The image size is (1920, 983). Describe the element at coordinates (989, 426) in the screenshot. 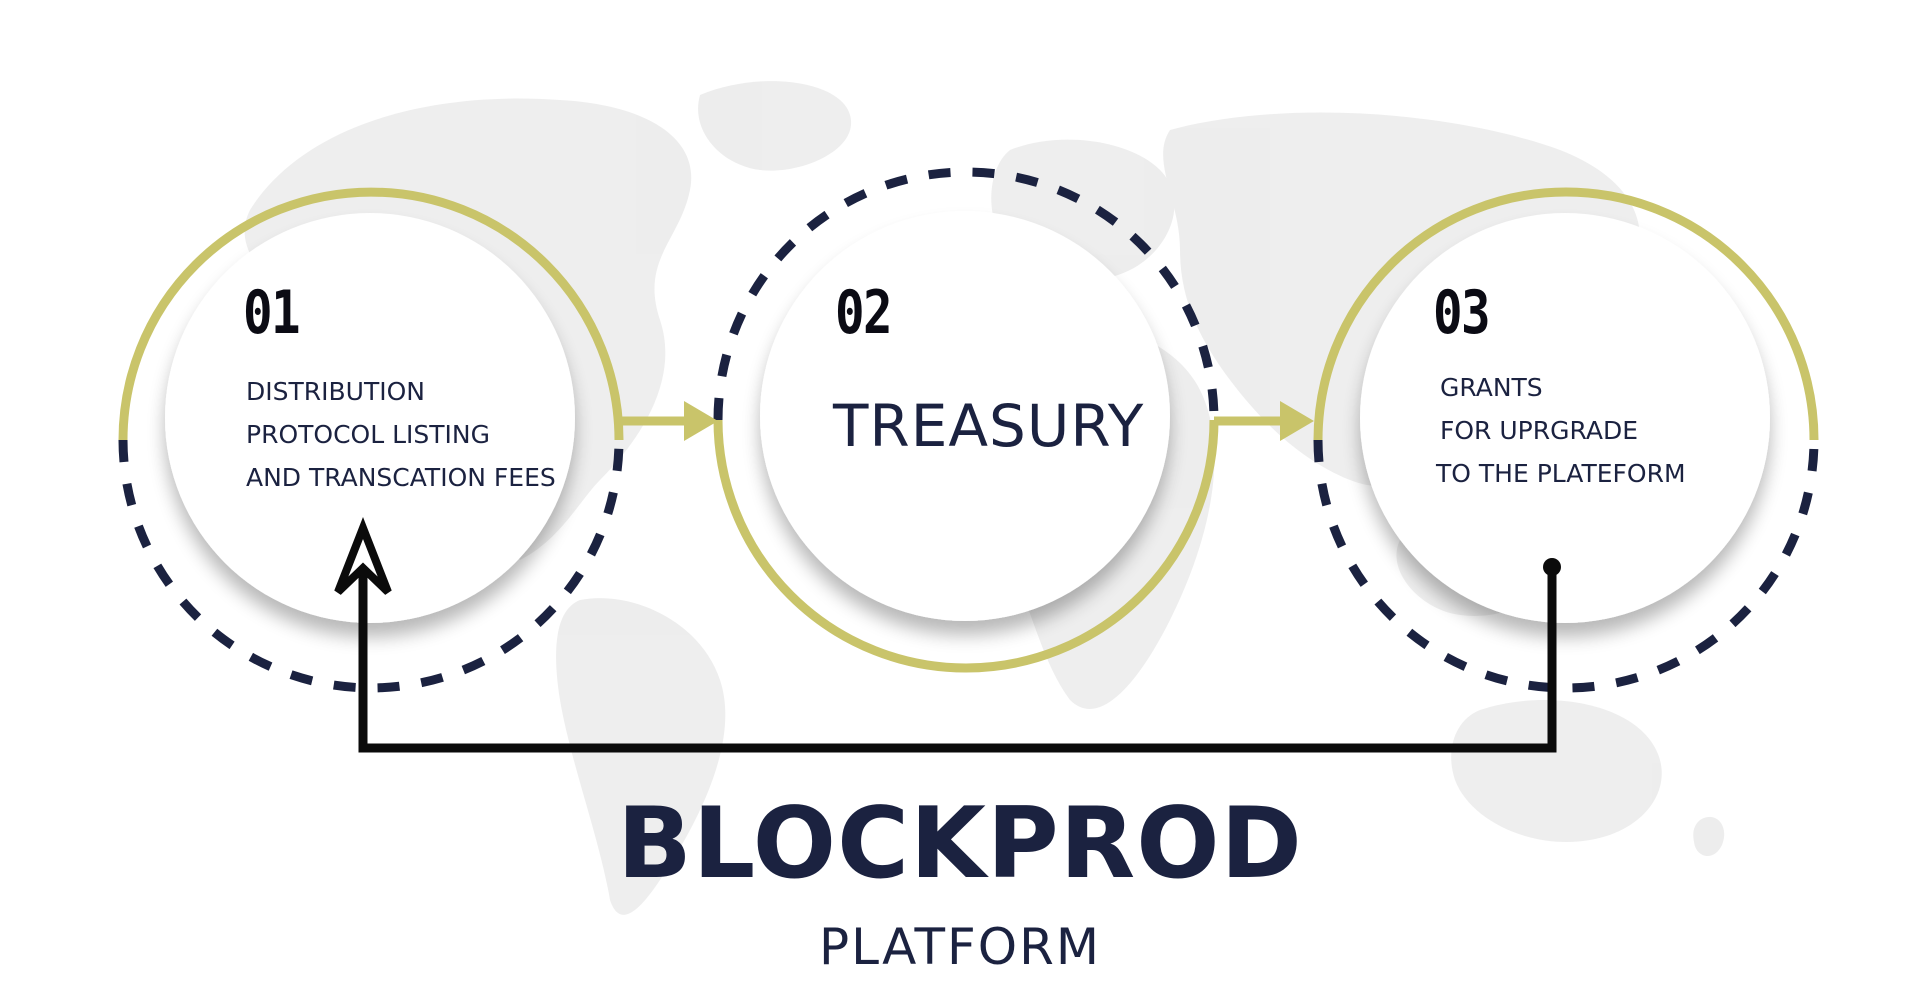

I see `step-2-title: TREASURY` at that location.